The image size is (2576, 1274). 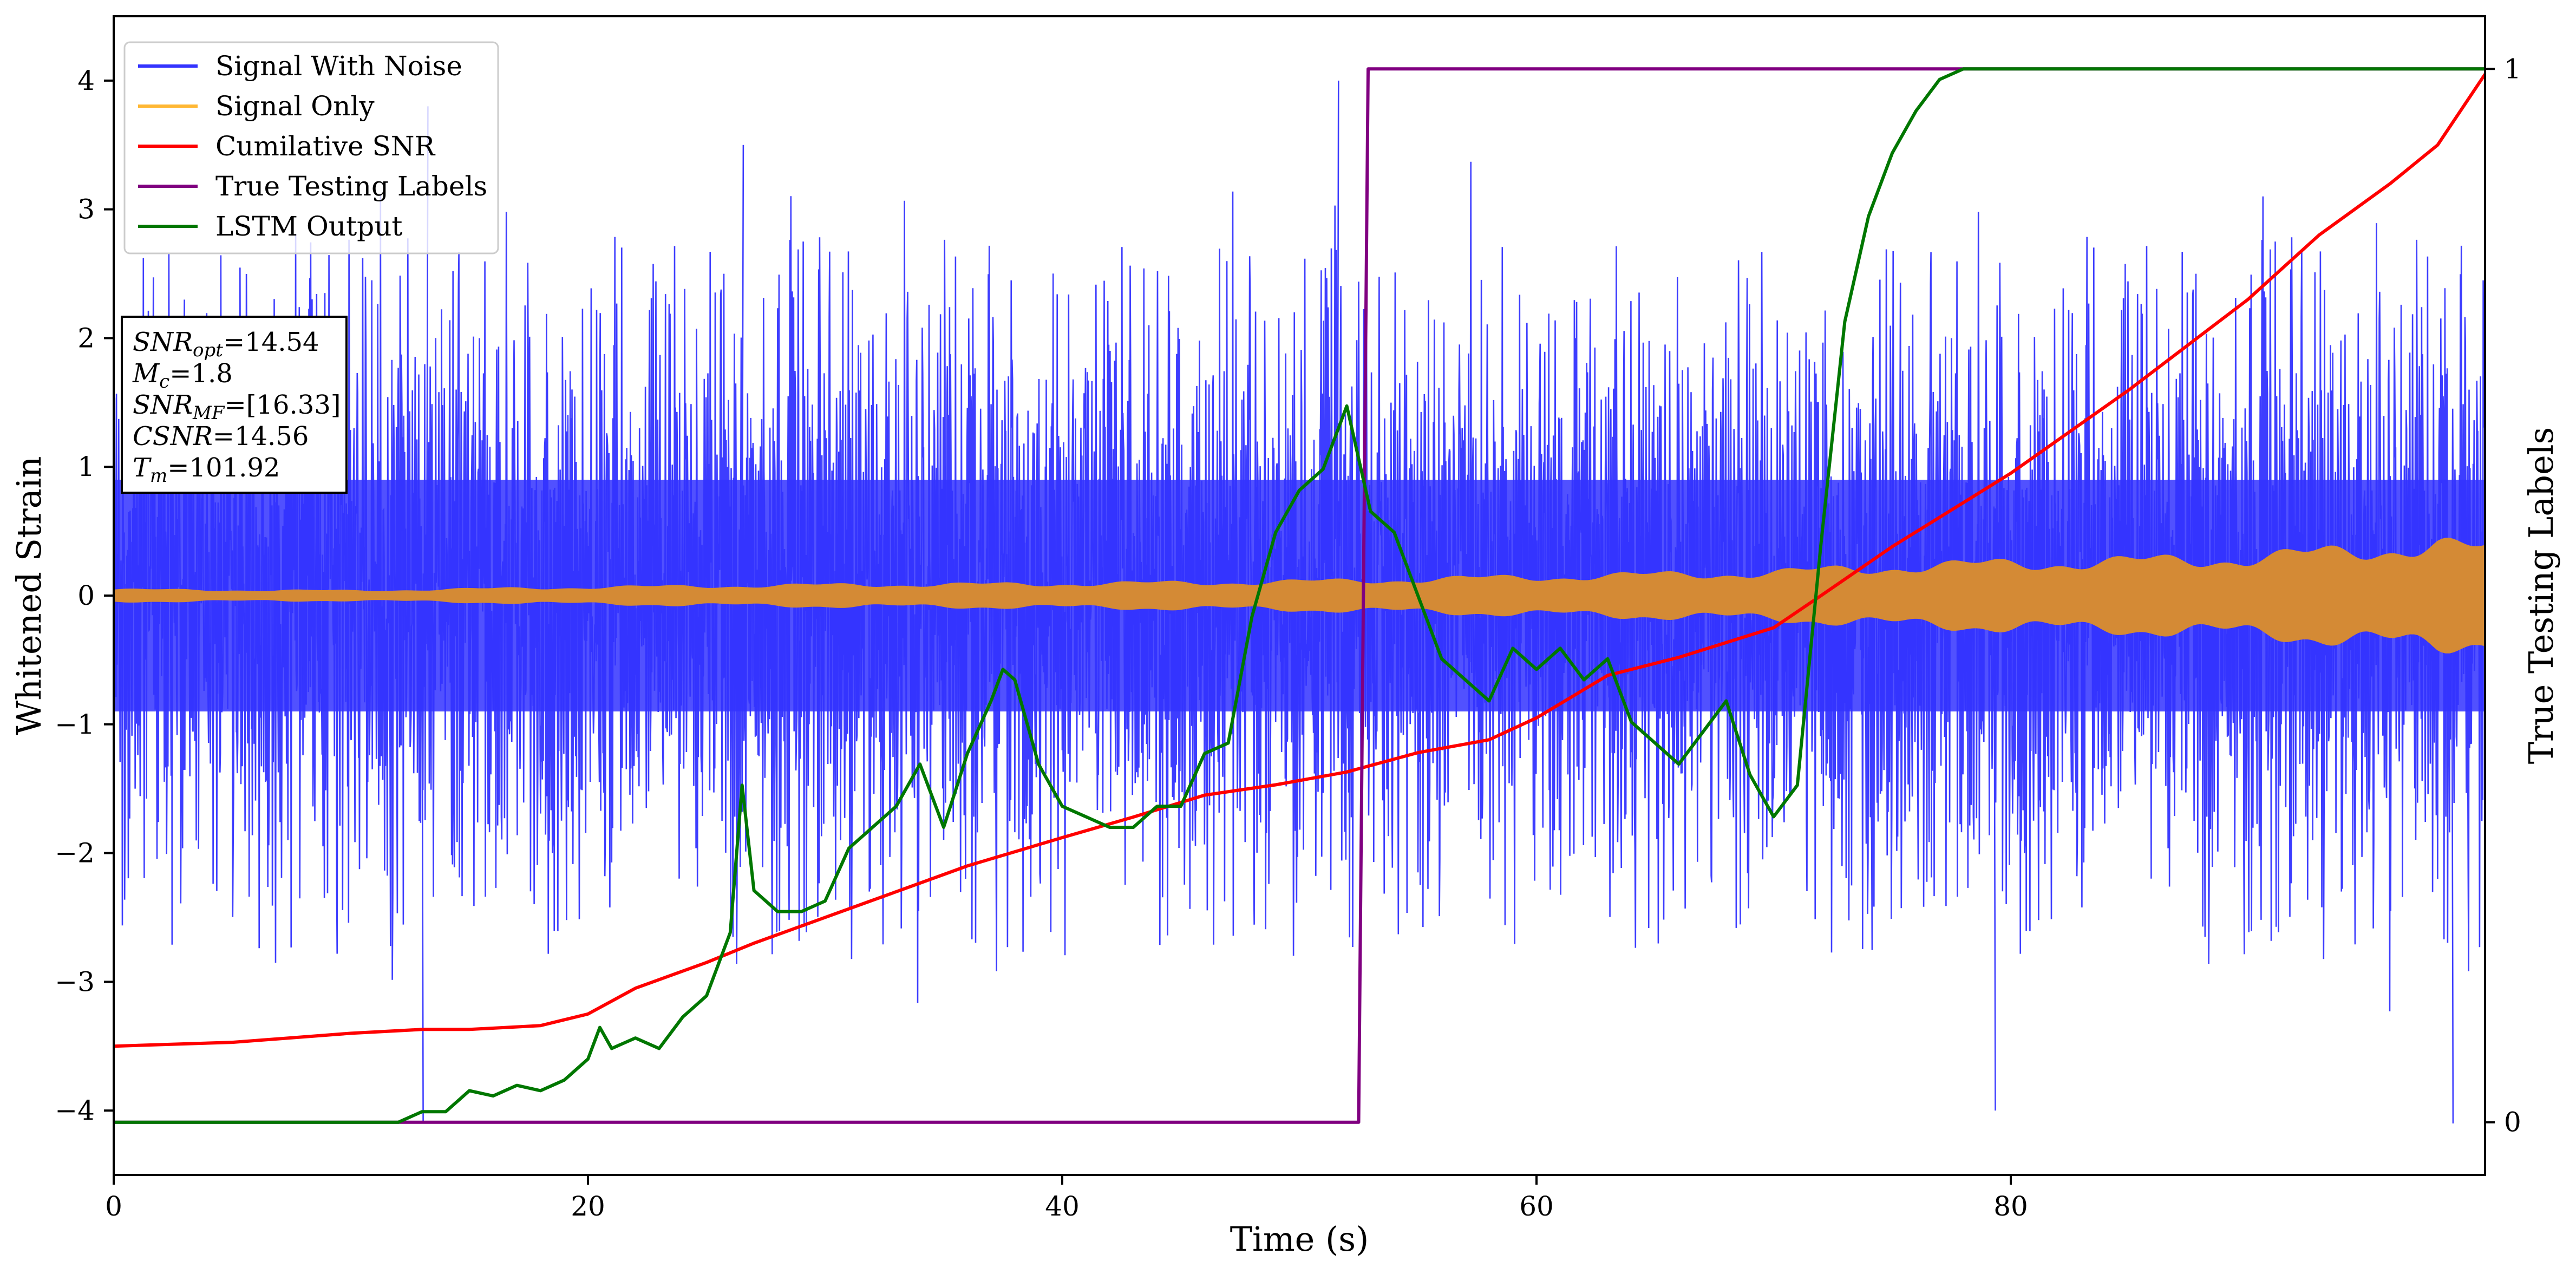 What do you see at coordinates (237, 407) in the screenshot?
I see `parameter-line: SNRMF=[16.33]` at bounding box center [237, 407].